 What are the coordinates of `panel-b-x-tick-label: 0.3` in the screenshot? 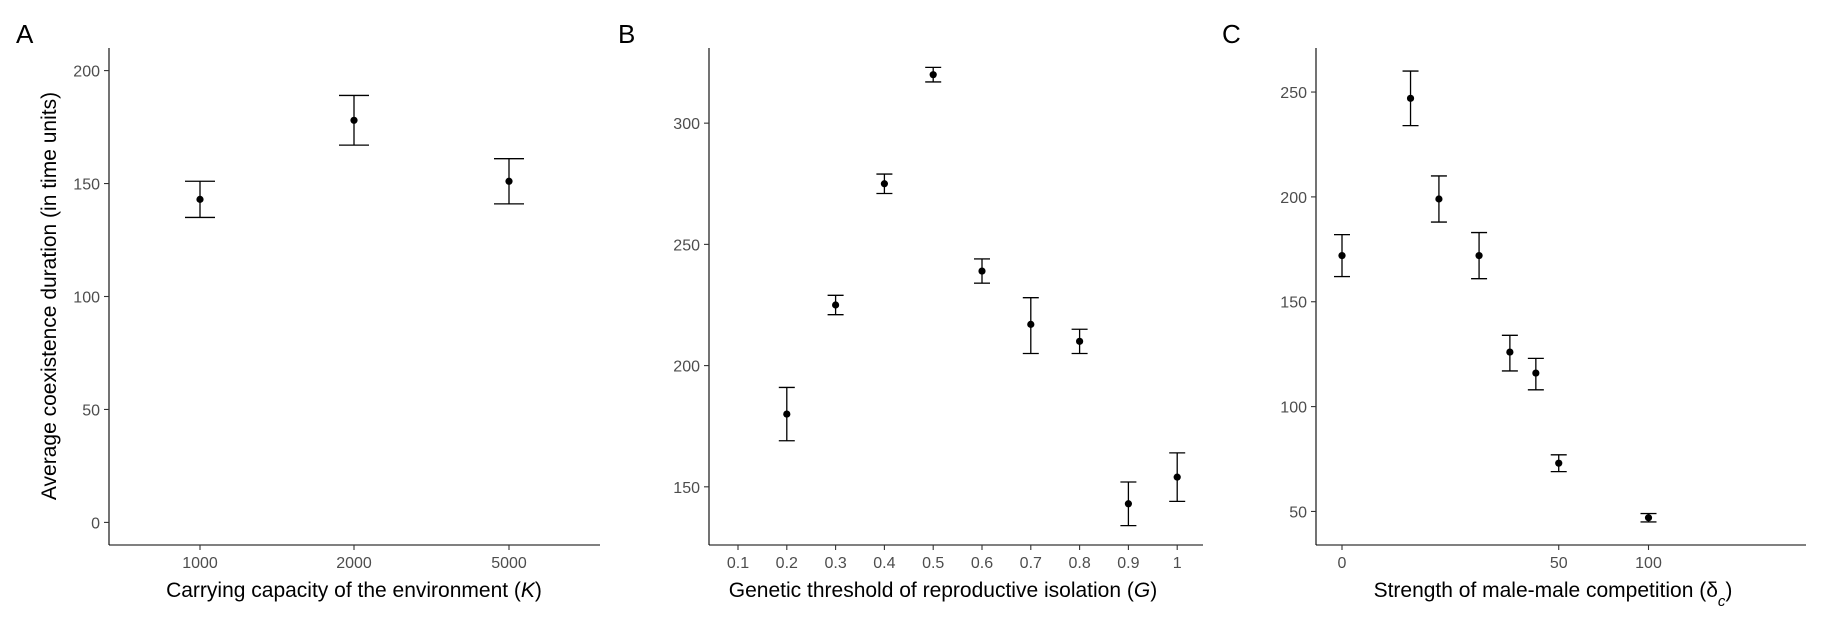 It's located at (835, 563).